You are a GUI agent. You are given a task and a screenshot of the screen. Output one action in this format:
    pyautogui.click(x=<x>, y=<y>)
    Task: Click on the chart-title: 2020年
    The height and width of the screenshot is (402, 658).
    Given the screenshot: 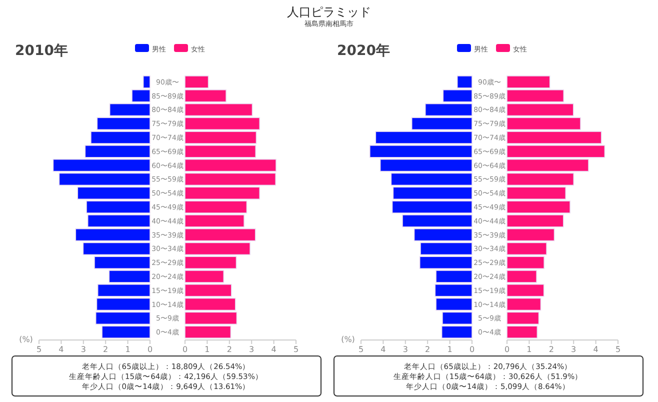 What is the action you would take?
    pyautogui.click(x=363, y=51)
    